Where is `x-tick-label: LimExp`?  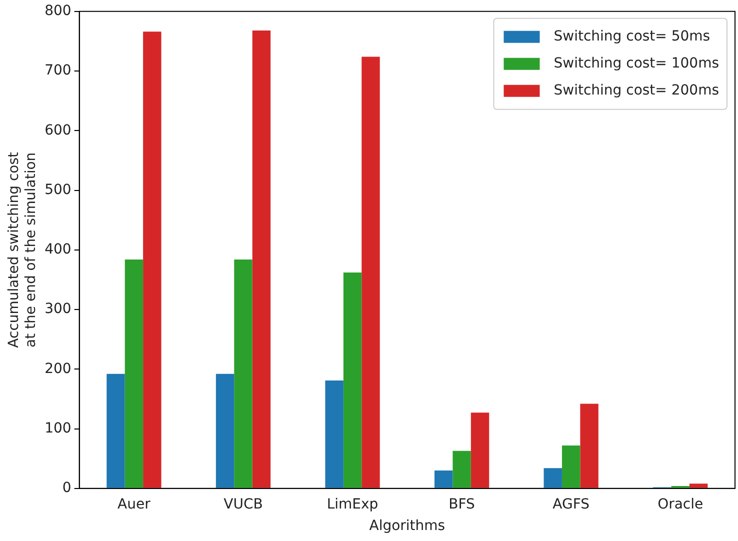
x-tick-label: LimExp is located at coordinates (352, 504).